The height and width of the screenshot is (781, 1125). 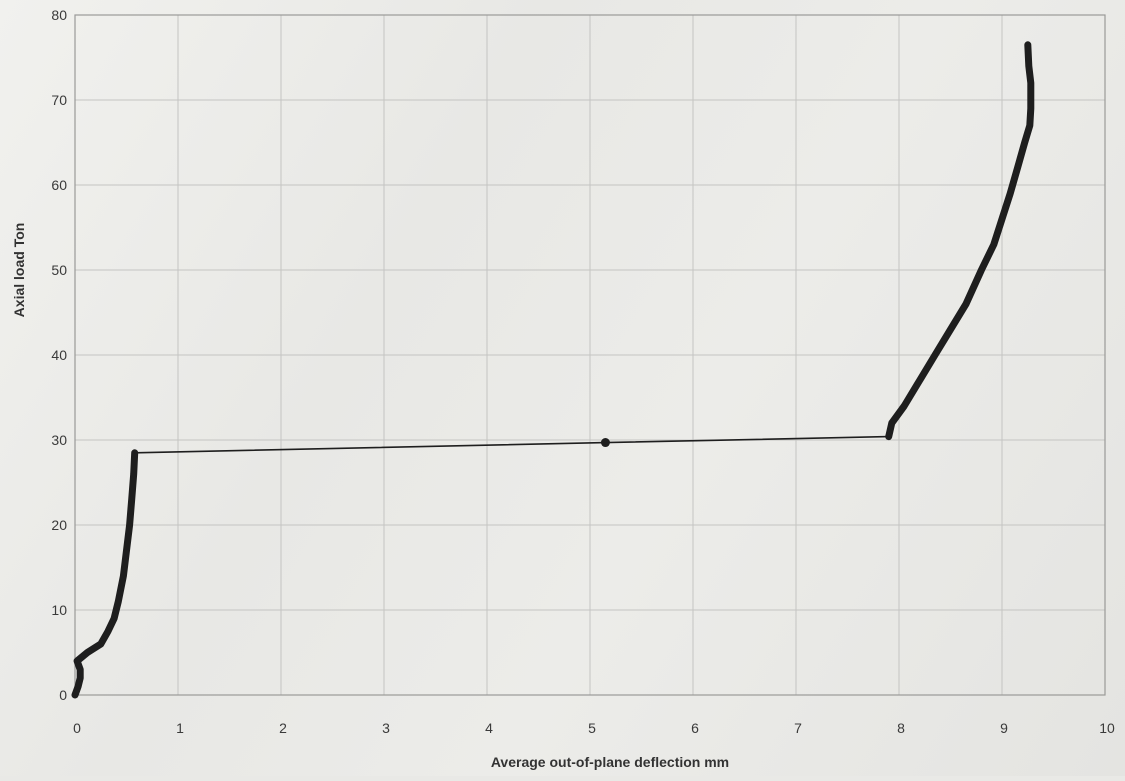 I want to click on y-tick-label: 40, so click(x=59, y=355).